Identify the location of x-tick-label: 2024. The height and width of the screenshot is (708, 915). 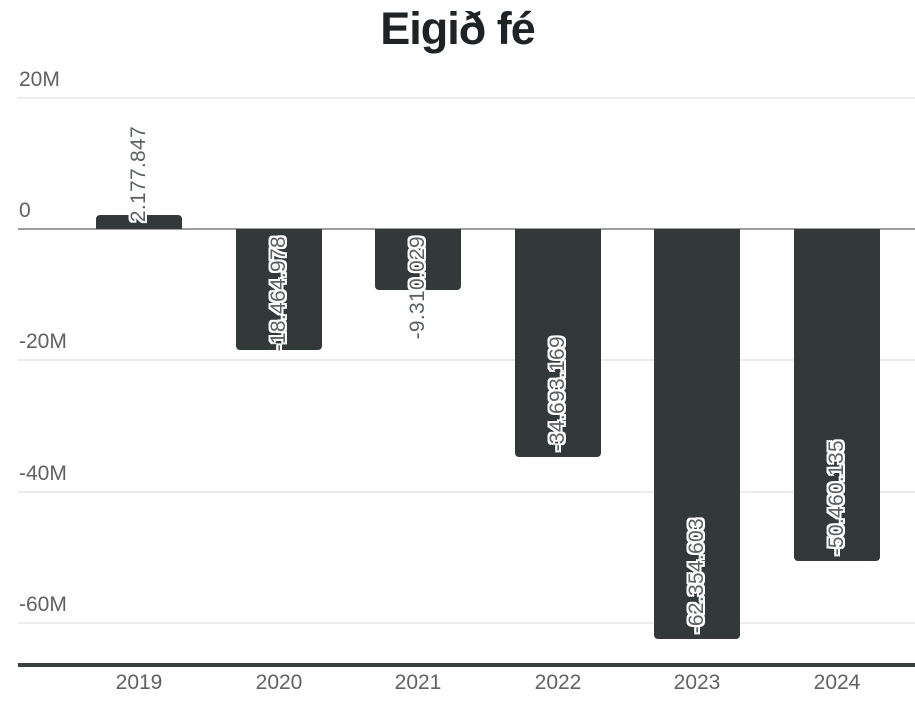
(837, 682).